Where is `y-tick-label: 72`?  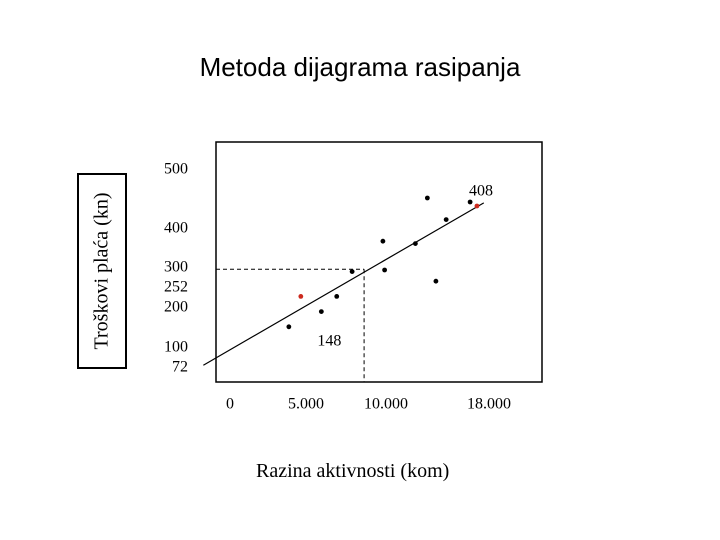
y-tick-label: 72 is located at coordinates (180, 367).